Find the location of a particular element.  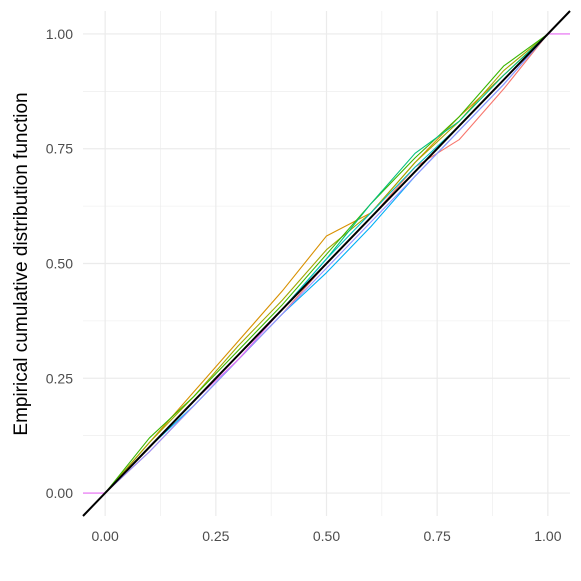

x-tick-label: 0.00 is located at coordinates (105, 536).